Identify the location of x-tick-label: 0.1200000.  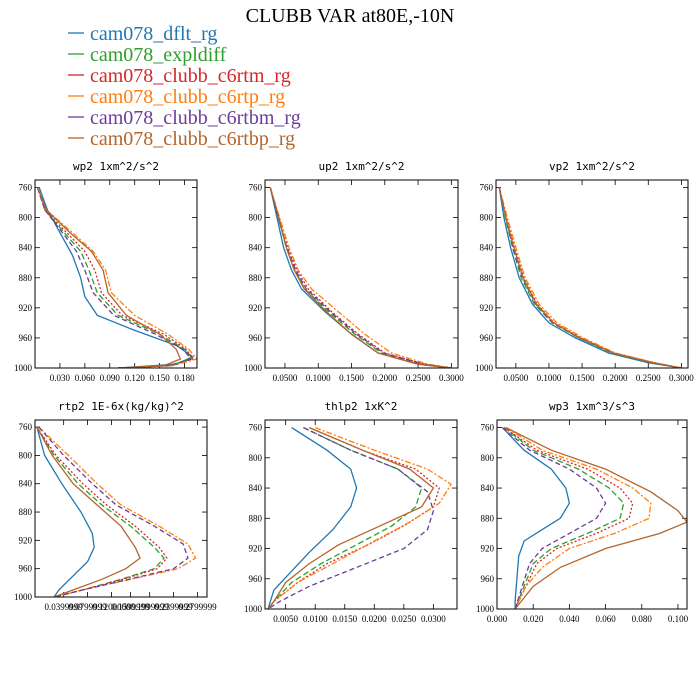
(111, 607).